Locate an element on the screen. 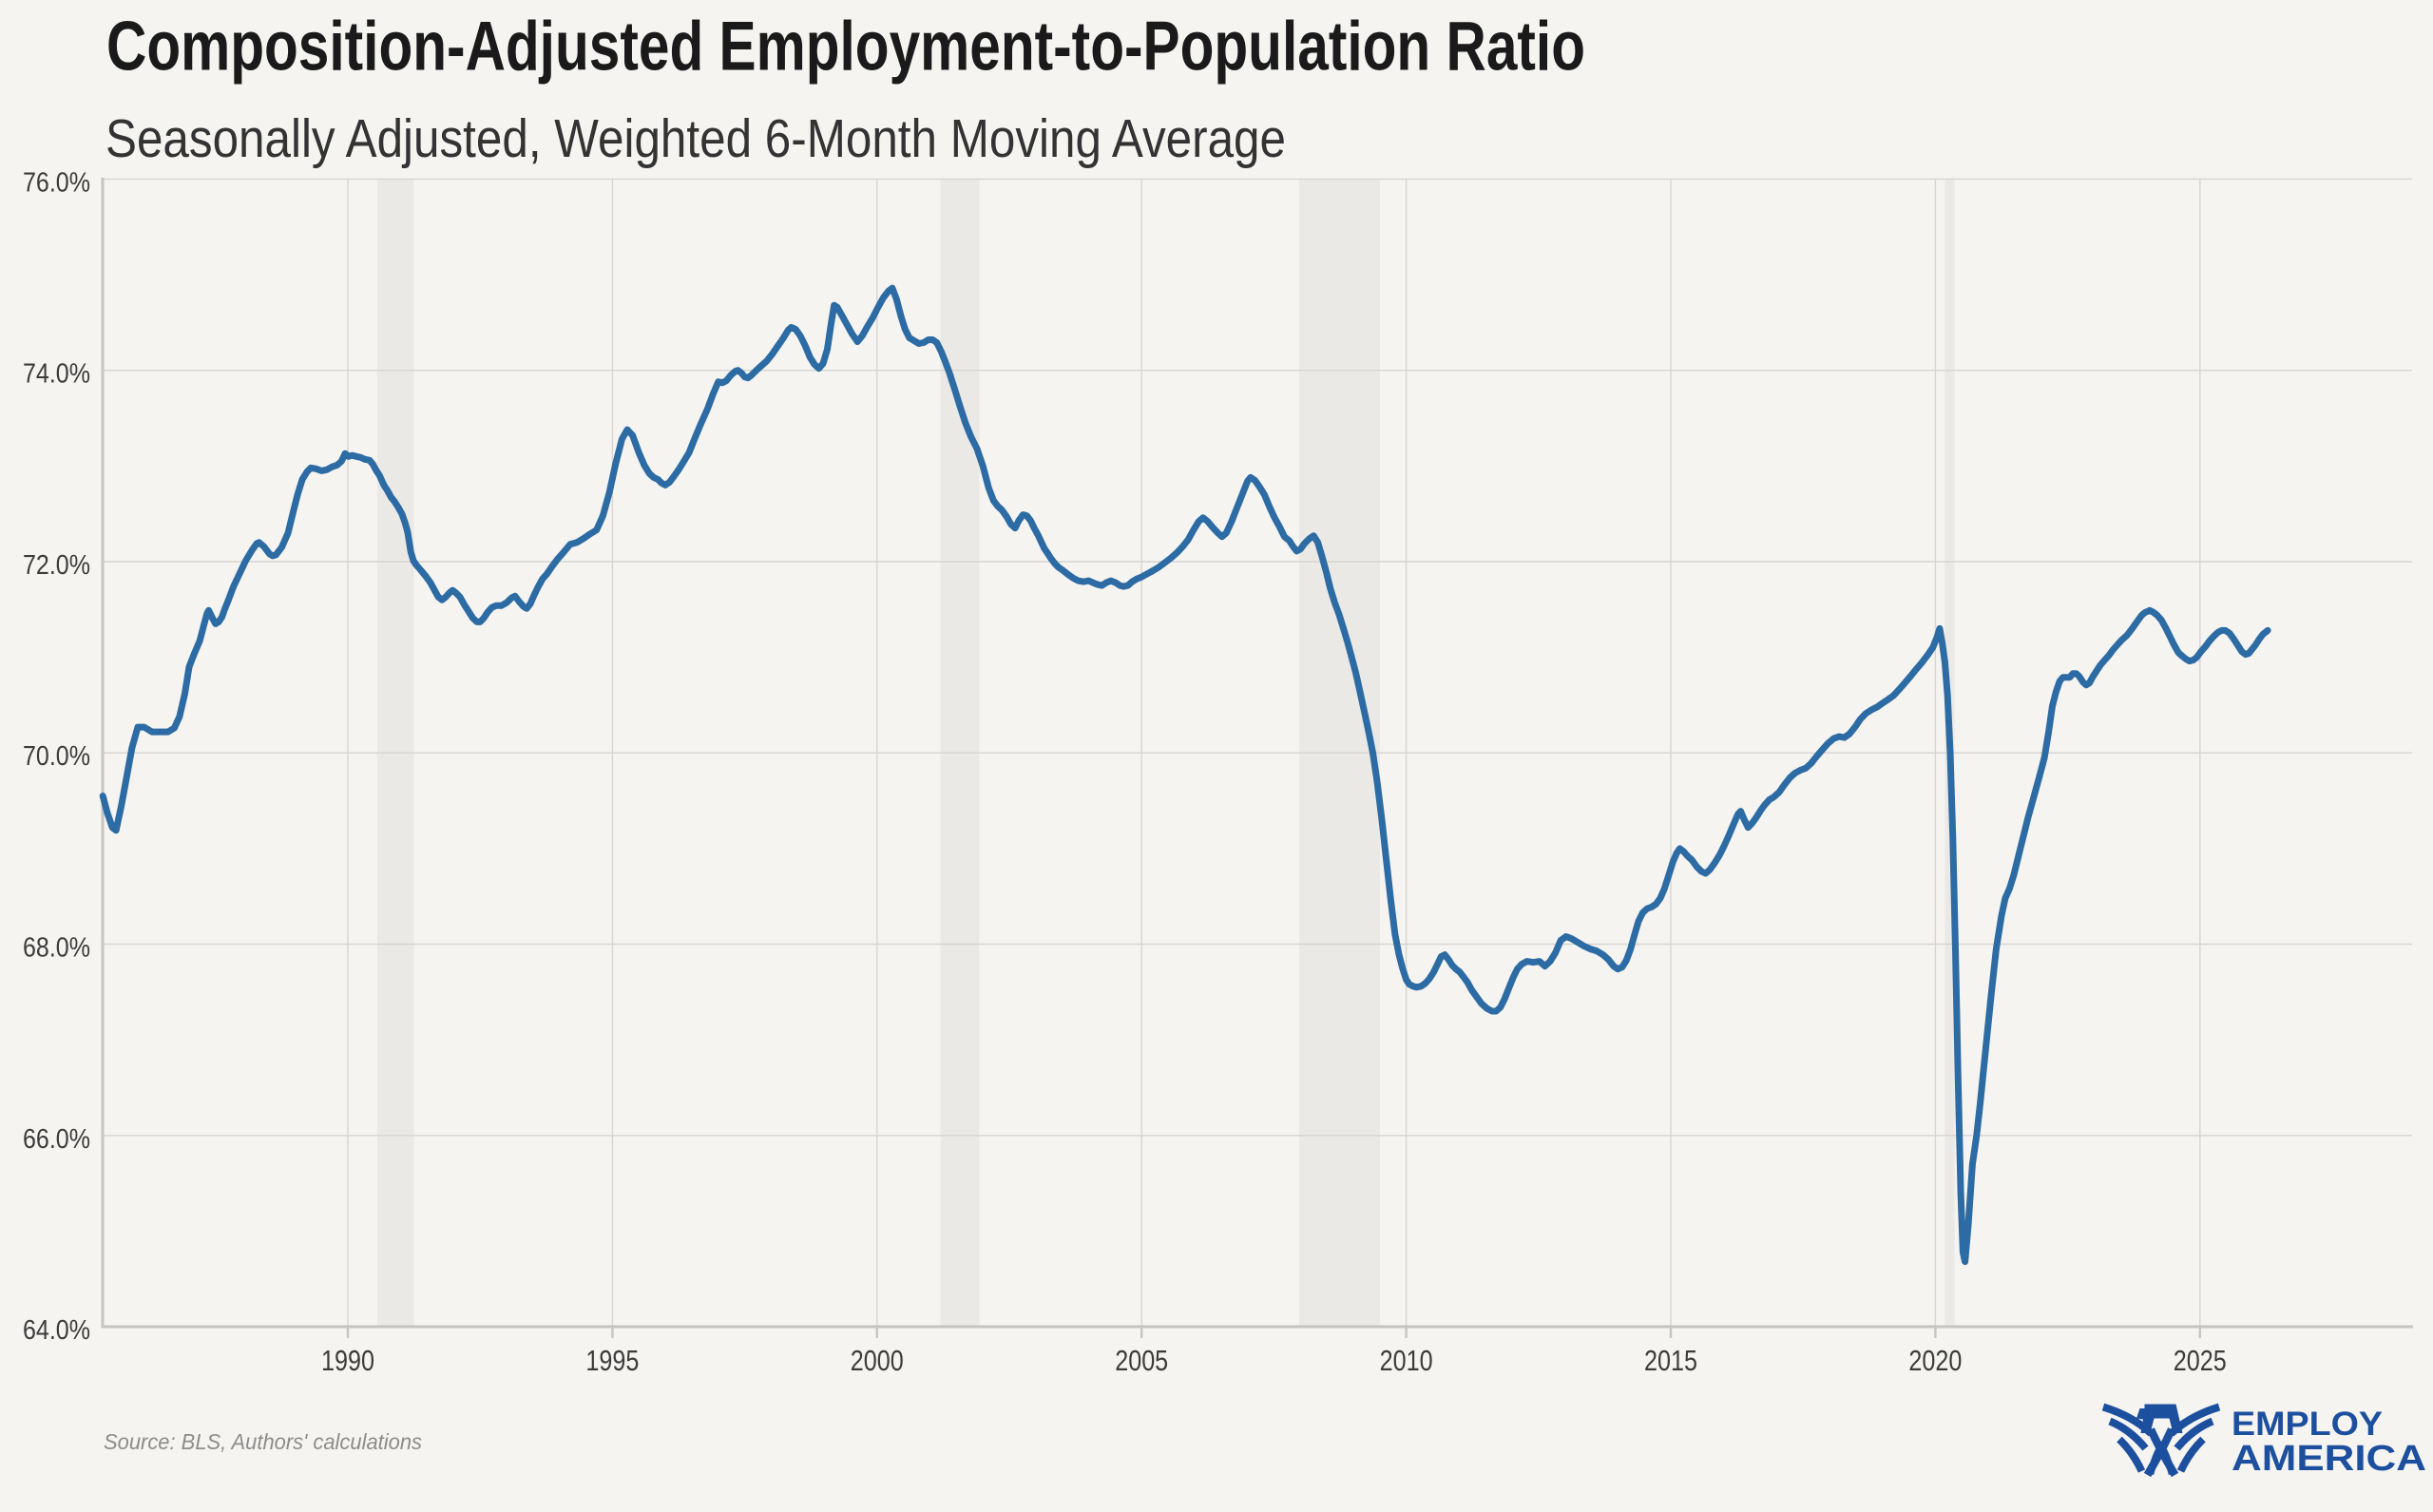  svg-text: 1995 is located at coordinates (612, 1360).